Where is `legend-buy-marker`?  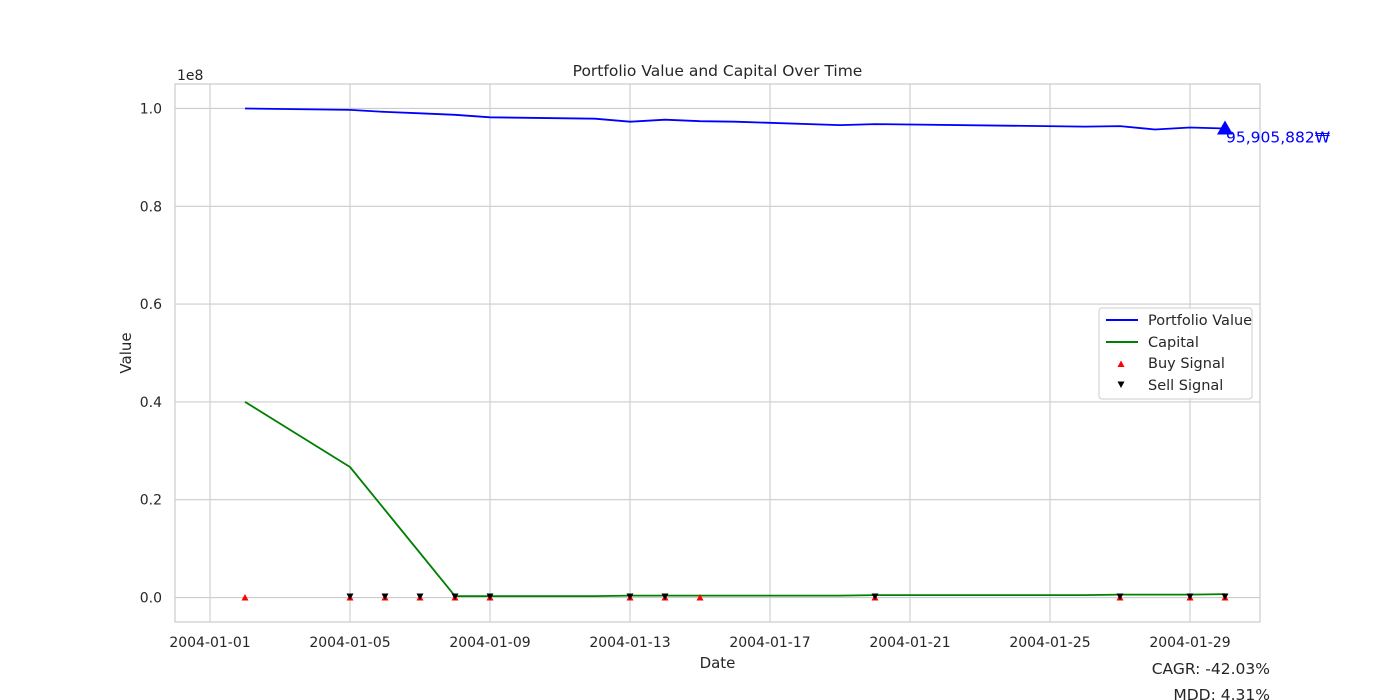
legend-buy-marker is located at coordinates (1121, 363).